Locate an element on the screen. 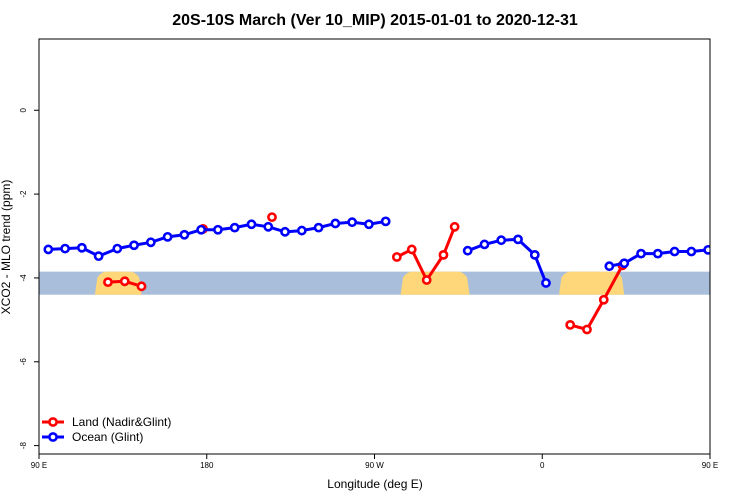  x-axis: 90 E 180 90 W 0 90 E is located at coordinates (374, 462).